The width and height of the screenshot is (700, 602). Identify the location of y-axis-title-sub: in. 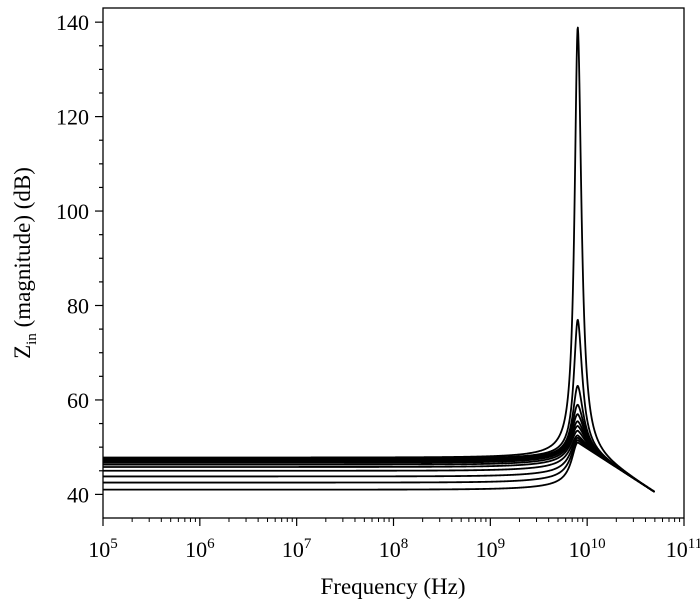
(32, 339).